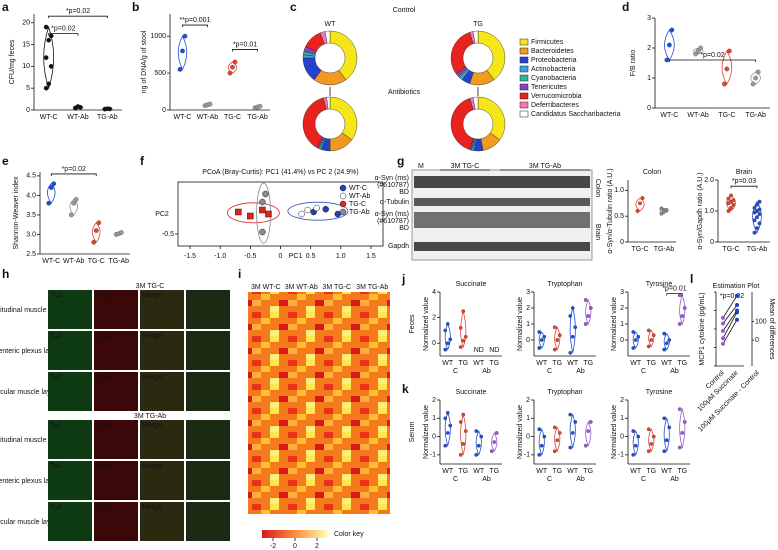  Describe the element at coordinates (55, 295) in the screenshot. I see `channel-label: TuJ` at that location.